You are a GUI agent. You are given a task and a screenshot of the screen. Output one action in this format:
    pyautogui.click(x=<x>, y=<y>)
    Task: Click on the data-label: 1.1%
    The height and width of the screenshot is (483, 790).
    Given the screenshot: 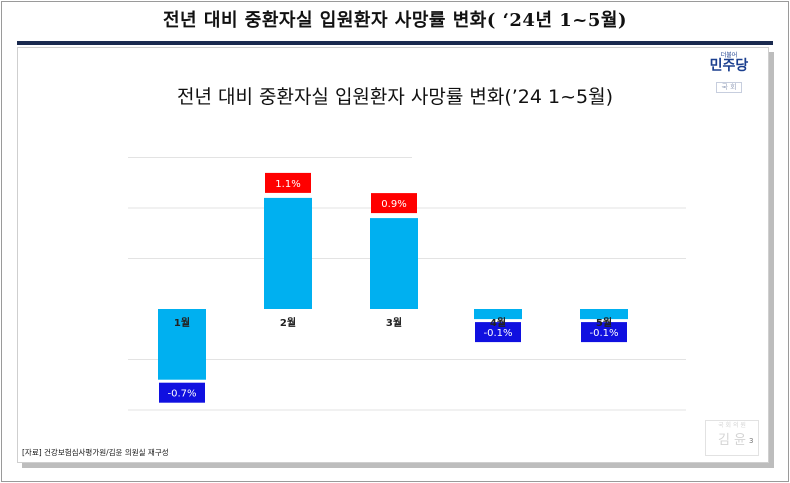 What is the action you would take?
    pyautogui.click(x=287, y=184)
    